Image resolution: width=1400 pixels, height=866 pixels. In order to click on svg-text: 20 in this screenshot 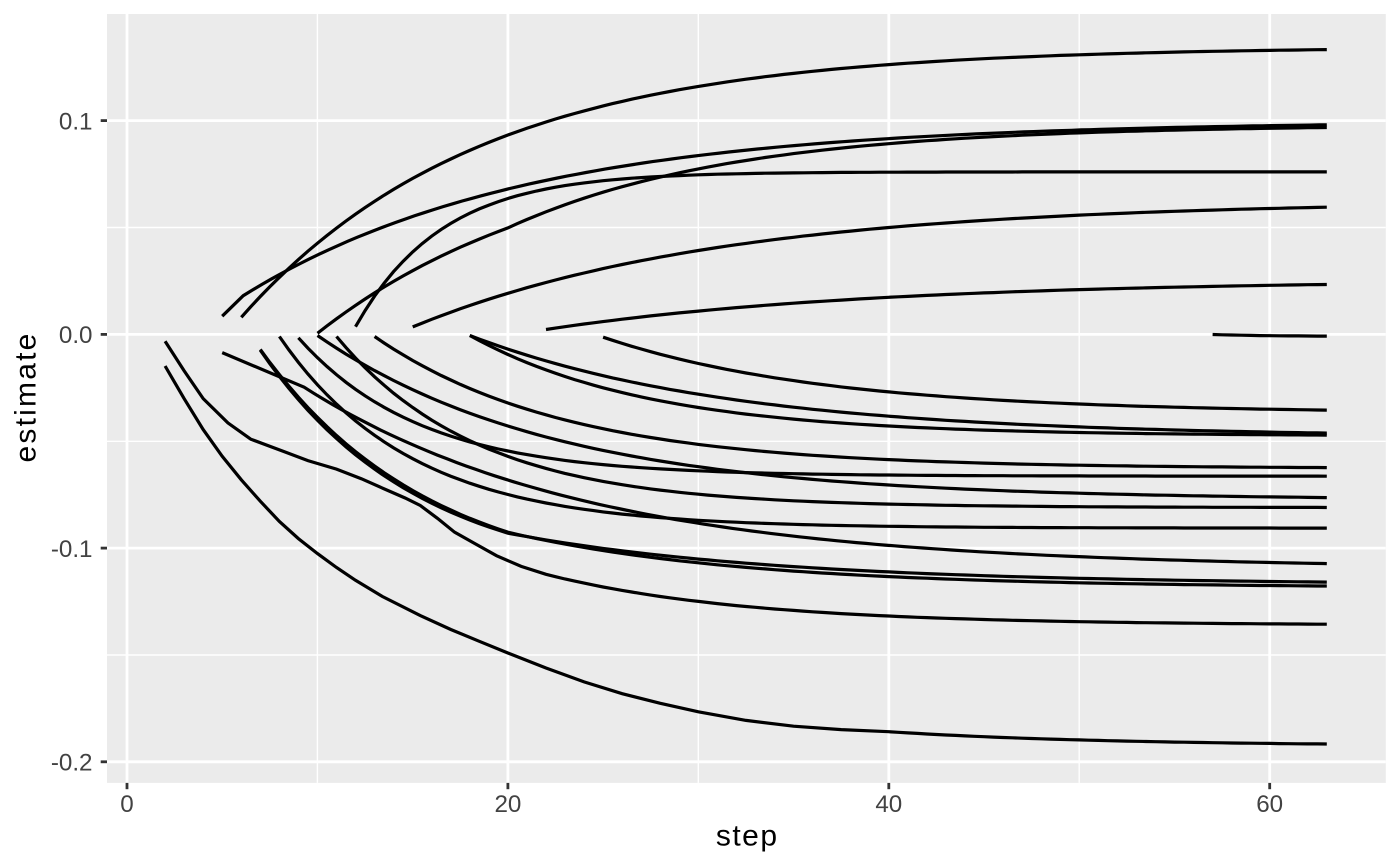, I will do `click(507, 804)`.